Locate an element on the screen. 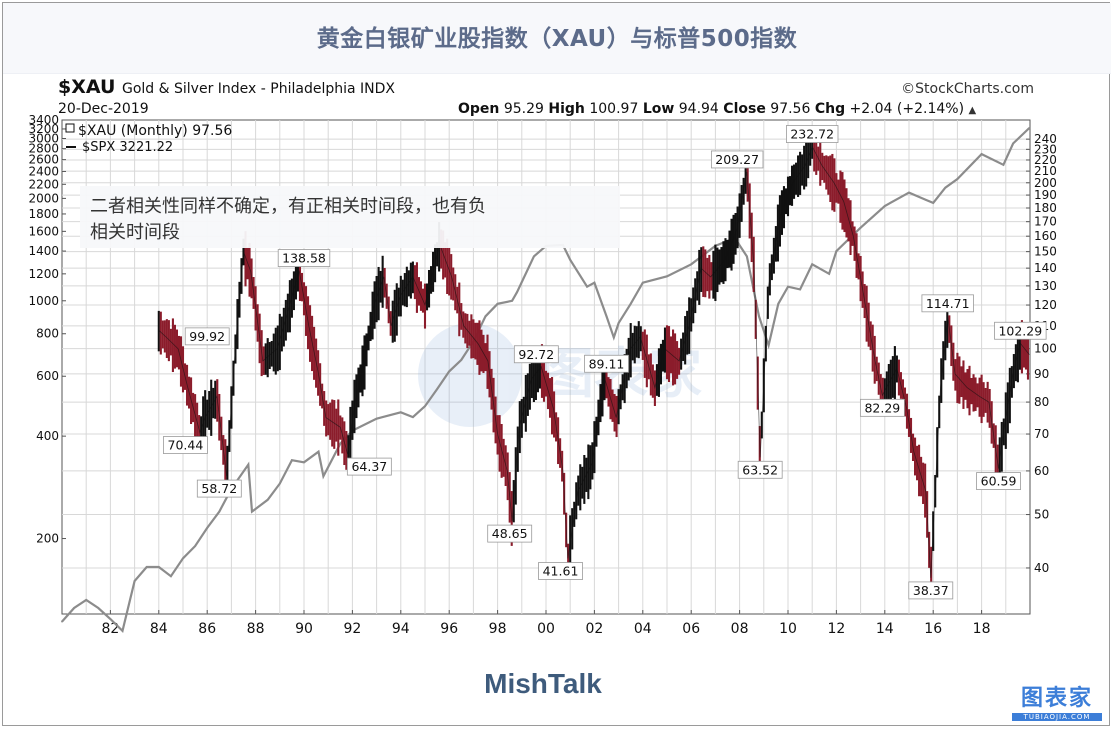  high-value: 100.97 is located at coordinates (614, 109).